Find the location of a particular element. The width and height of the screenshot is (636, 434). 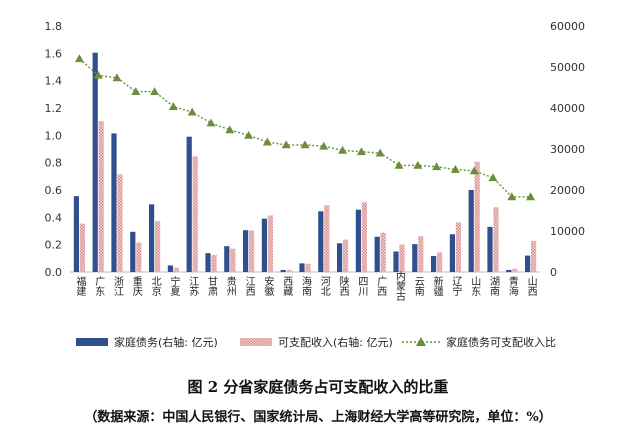

category-label: 河北 is located at coordinates (324, 286).